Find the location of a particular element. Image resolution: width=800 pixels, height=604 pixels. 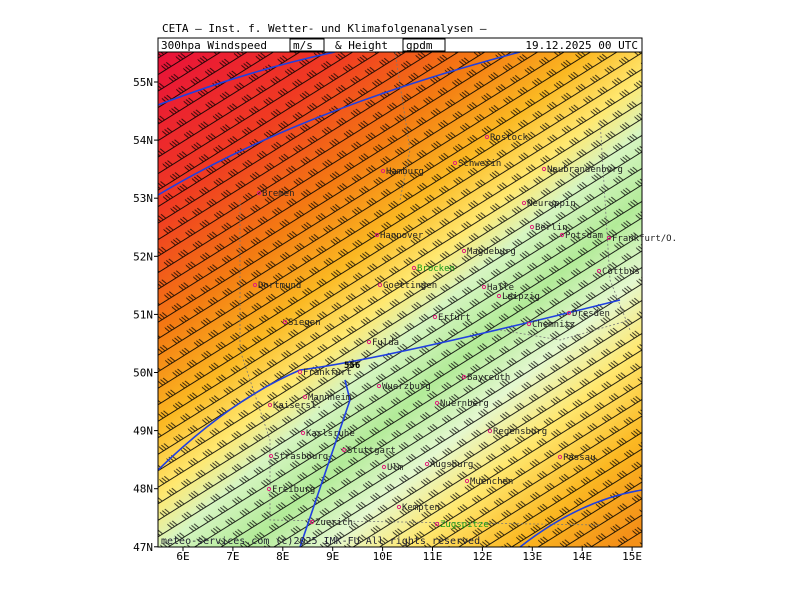

lat-label: 50N is located at coordinates (143, 373).